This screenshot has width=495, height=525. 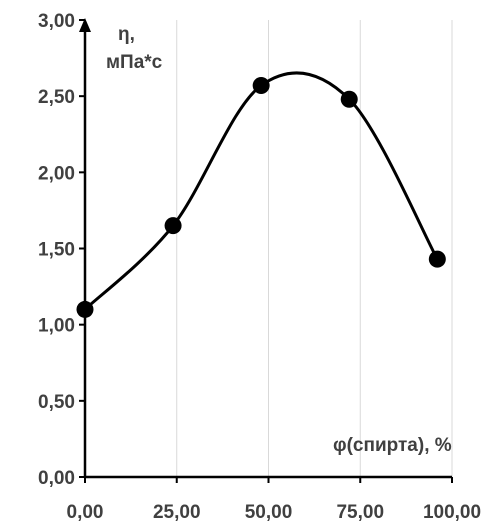 What do you see at coordinates (56, 478) in the screenshot?
I see `y-tick-label: 0,00` at bounding box center [56, 478].